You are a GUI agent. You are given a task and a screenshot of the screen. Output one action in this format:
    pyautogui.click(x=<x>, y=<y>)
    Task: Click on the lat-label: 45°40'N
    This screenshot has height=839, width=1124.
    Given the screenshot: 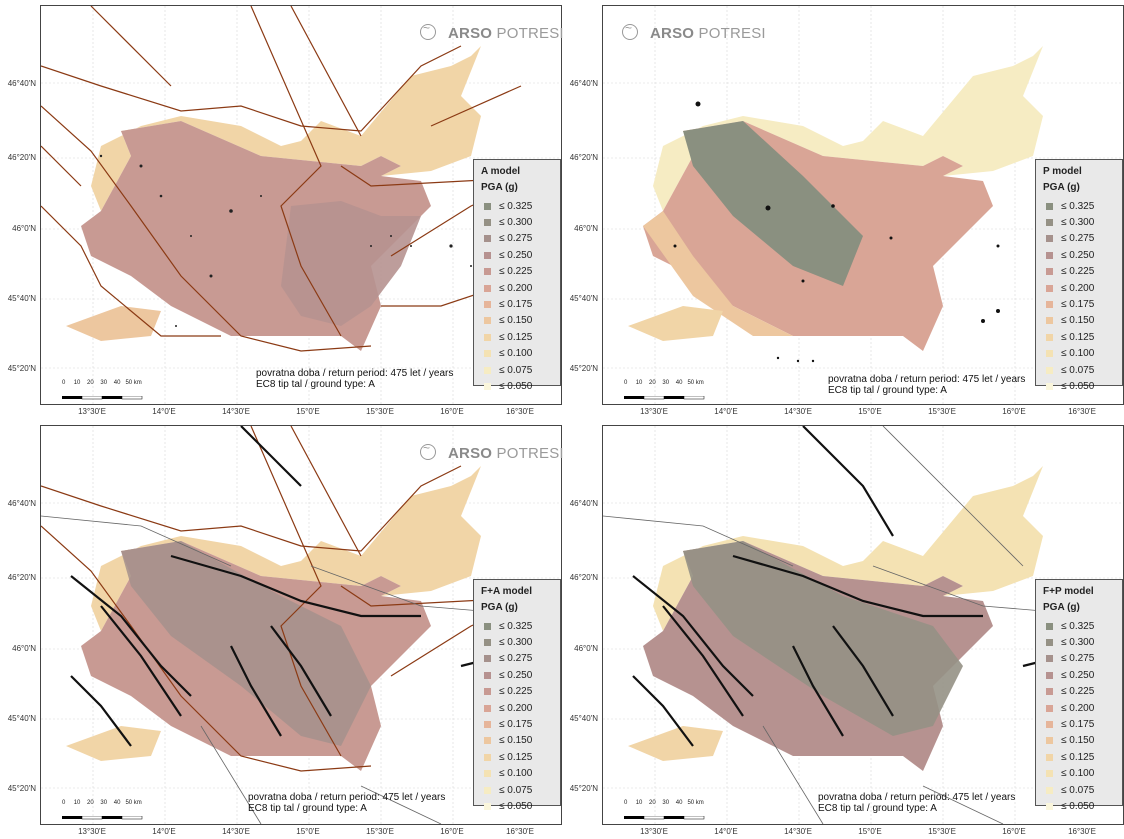 What is the action you would take?
    pyautogui.click(x=21, y=298)
    